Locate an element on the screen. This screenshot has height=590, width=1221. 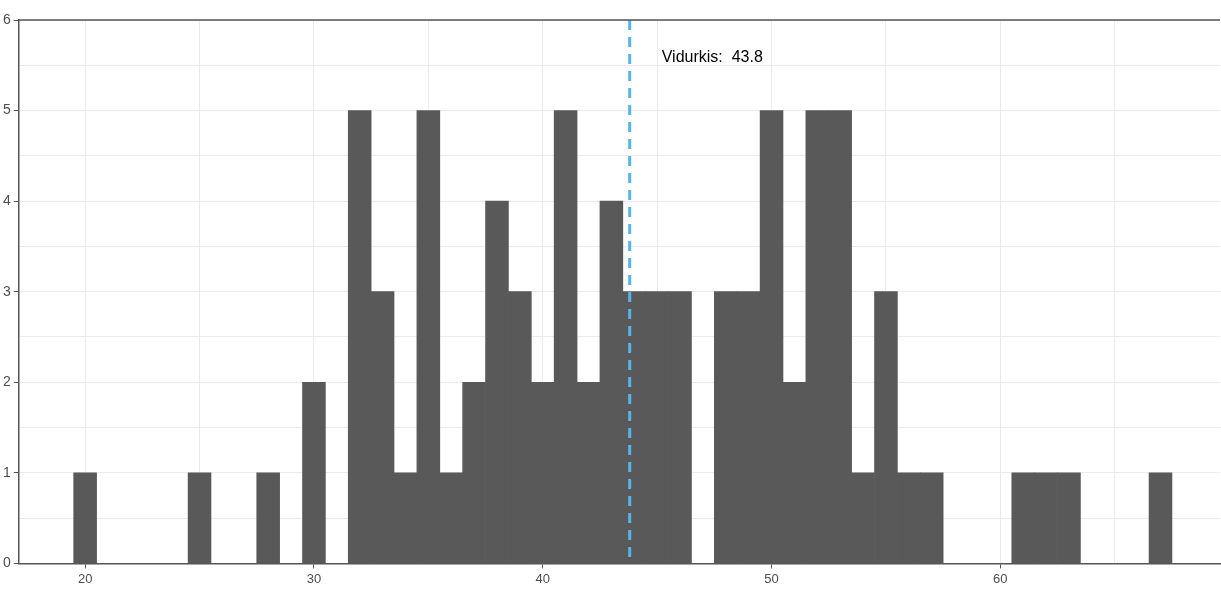
x-tick-label: 20 is located at coordinates (85, 578).